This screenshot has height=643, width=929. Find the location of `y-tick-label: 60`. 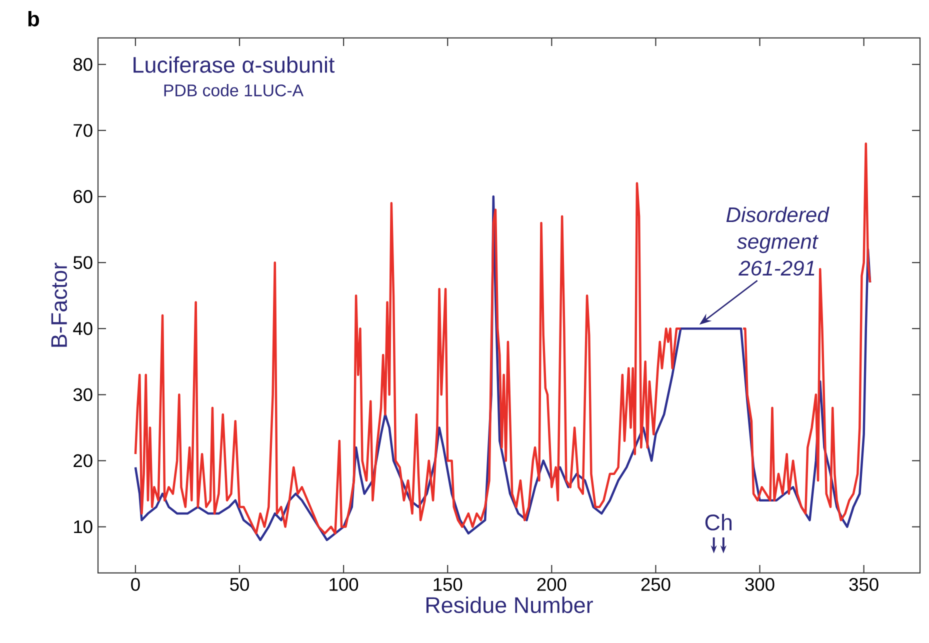

y-tick-label: 60 is located at coordinates (83, 196).